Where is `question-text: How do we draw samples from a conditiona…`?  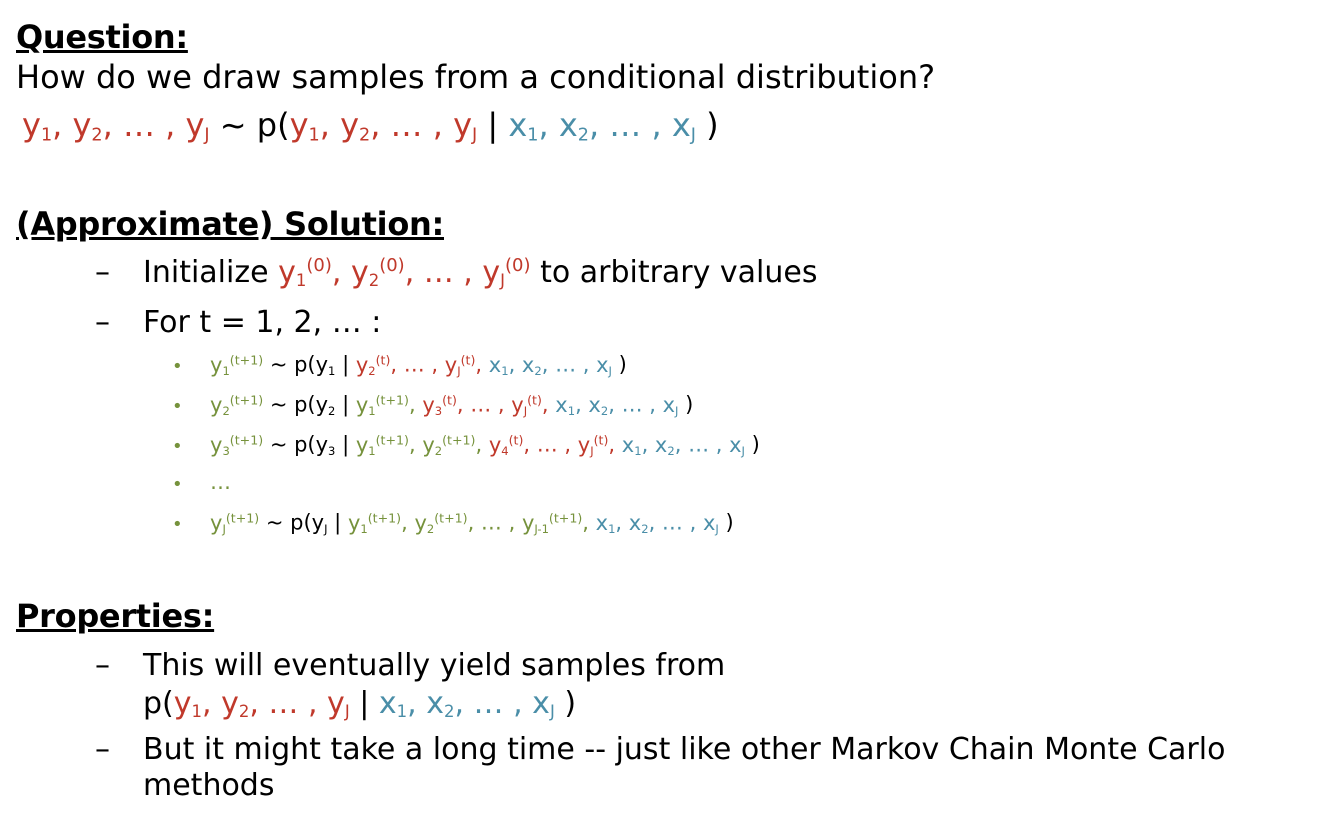
question-text: How do we draw samples from a conditiona… is located at coordinates (476, 77).